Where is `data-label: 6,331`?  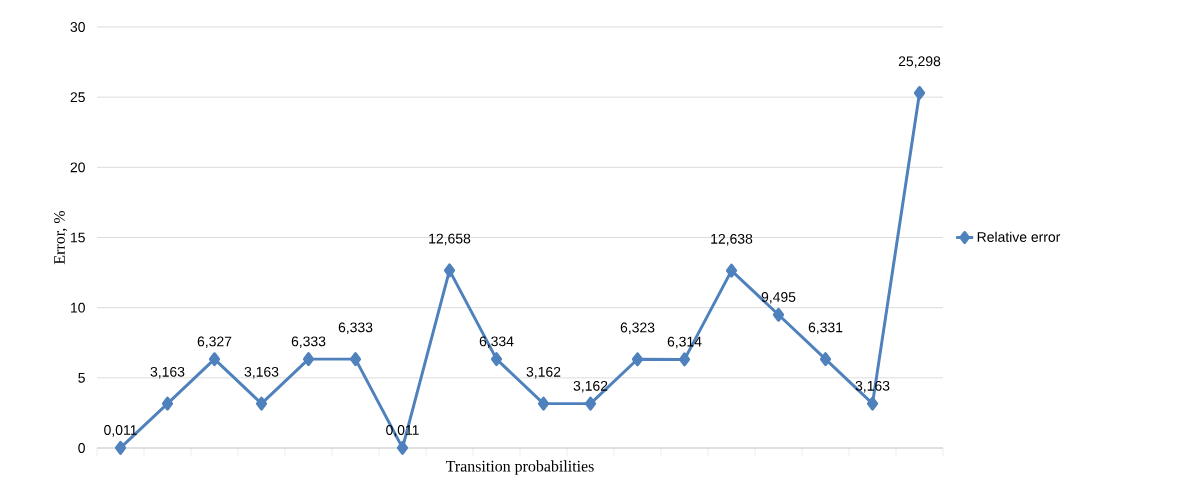
data-label: 6,331 is located at coordinates (825, 328).